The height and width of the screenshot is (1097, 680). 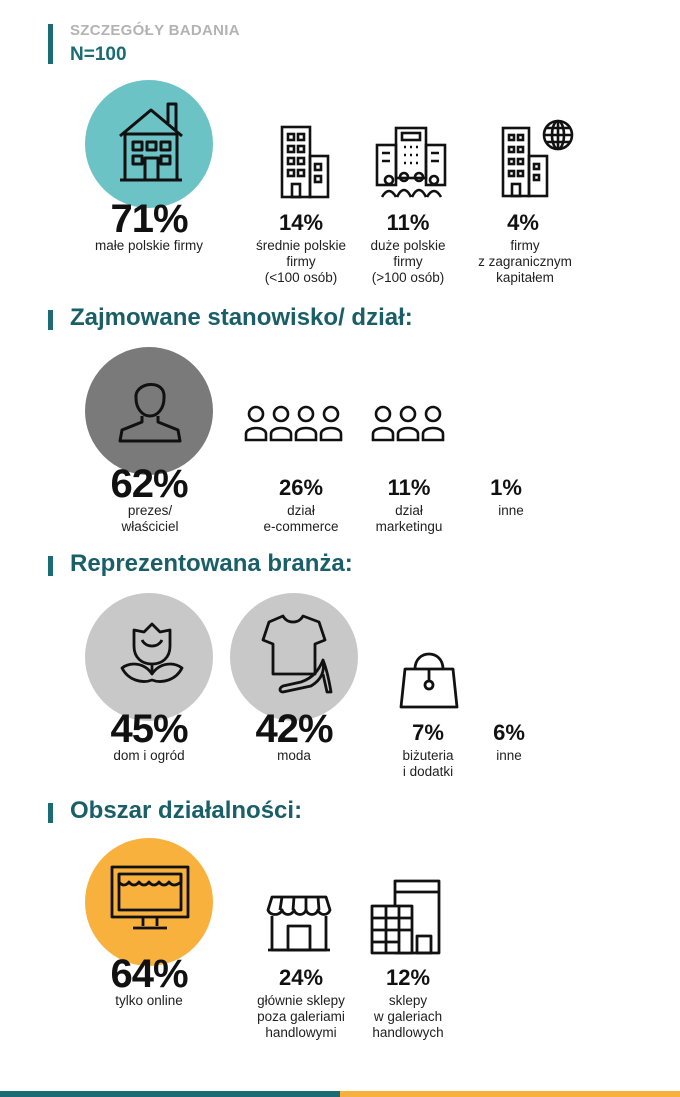 What do you see at coordinates (428, 755) in the screenshot?
I see `label-jewelry-line-1: biżuteria` at bounding box center [428, 755].